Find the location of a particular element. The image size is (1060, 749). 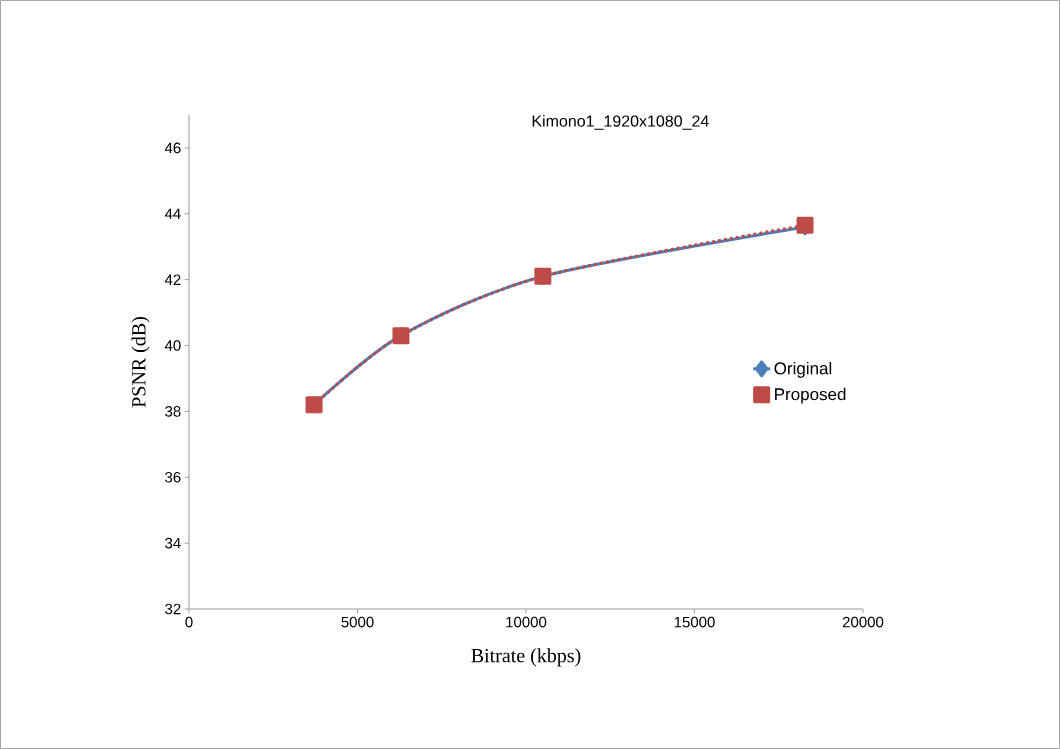

legend-label: Proposed is located at coordinates (810, 395).